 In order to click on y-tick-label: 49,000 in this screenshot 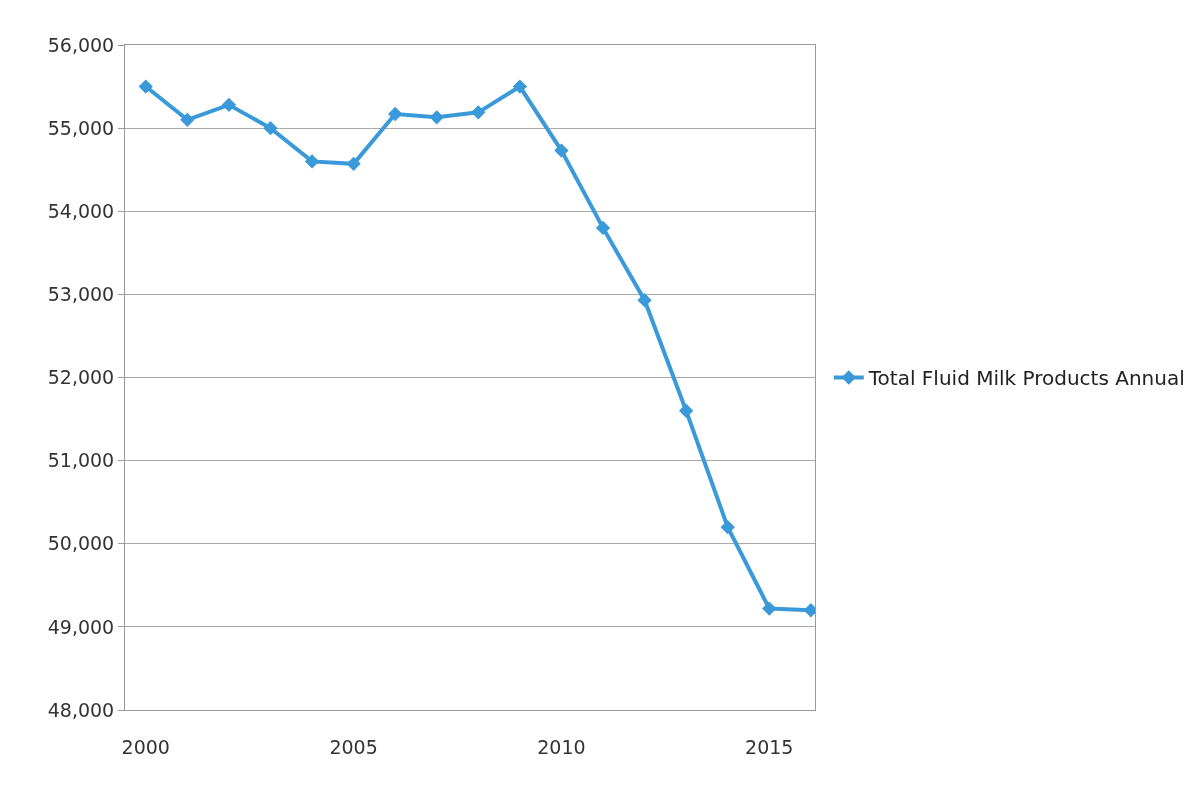, I will do `click(81, 626)`.